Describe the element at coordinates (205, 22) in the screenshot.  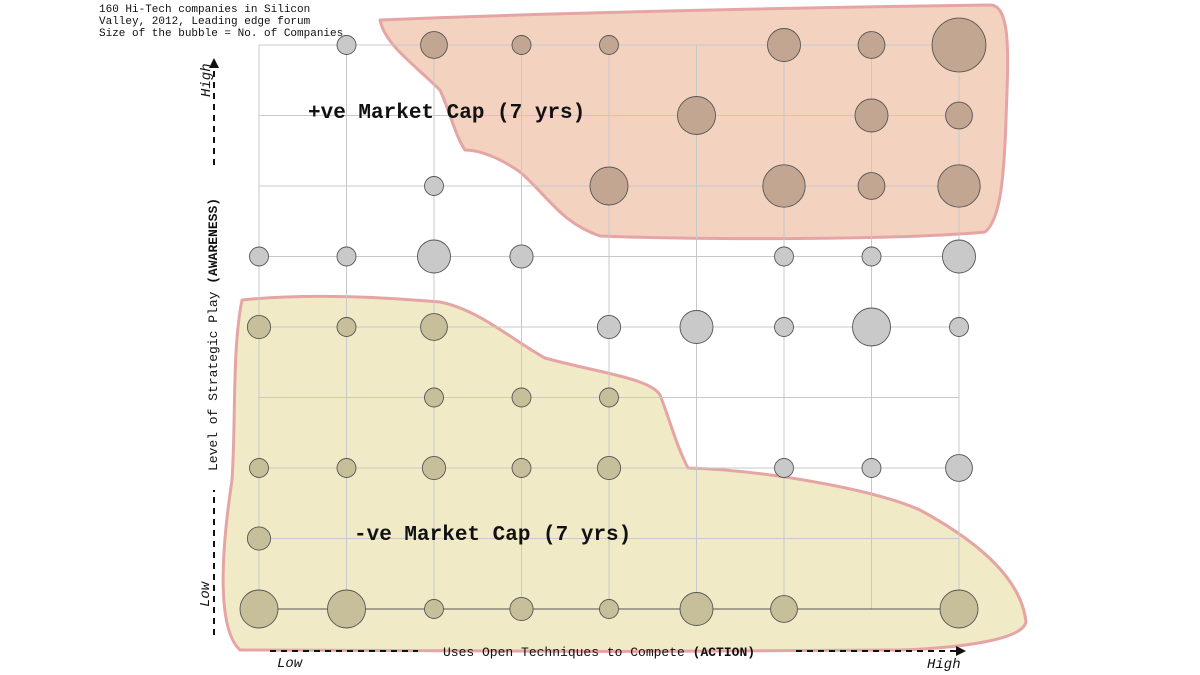
I see `note-line-2: Valley, 2012, Leading edge forum` at that location.